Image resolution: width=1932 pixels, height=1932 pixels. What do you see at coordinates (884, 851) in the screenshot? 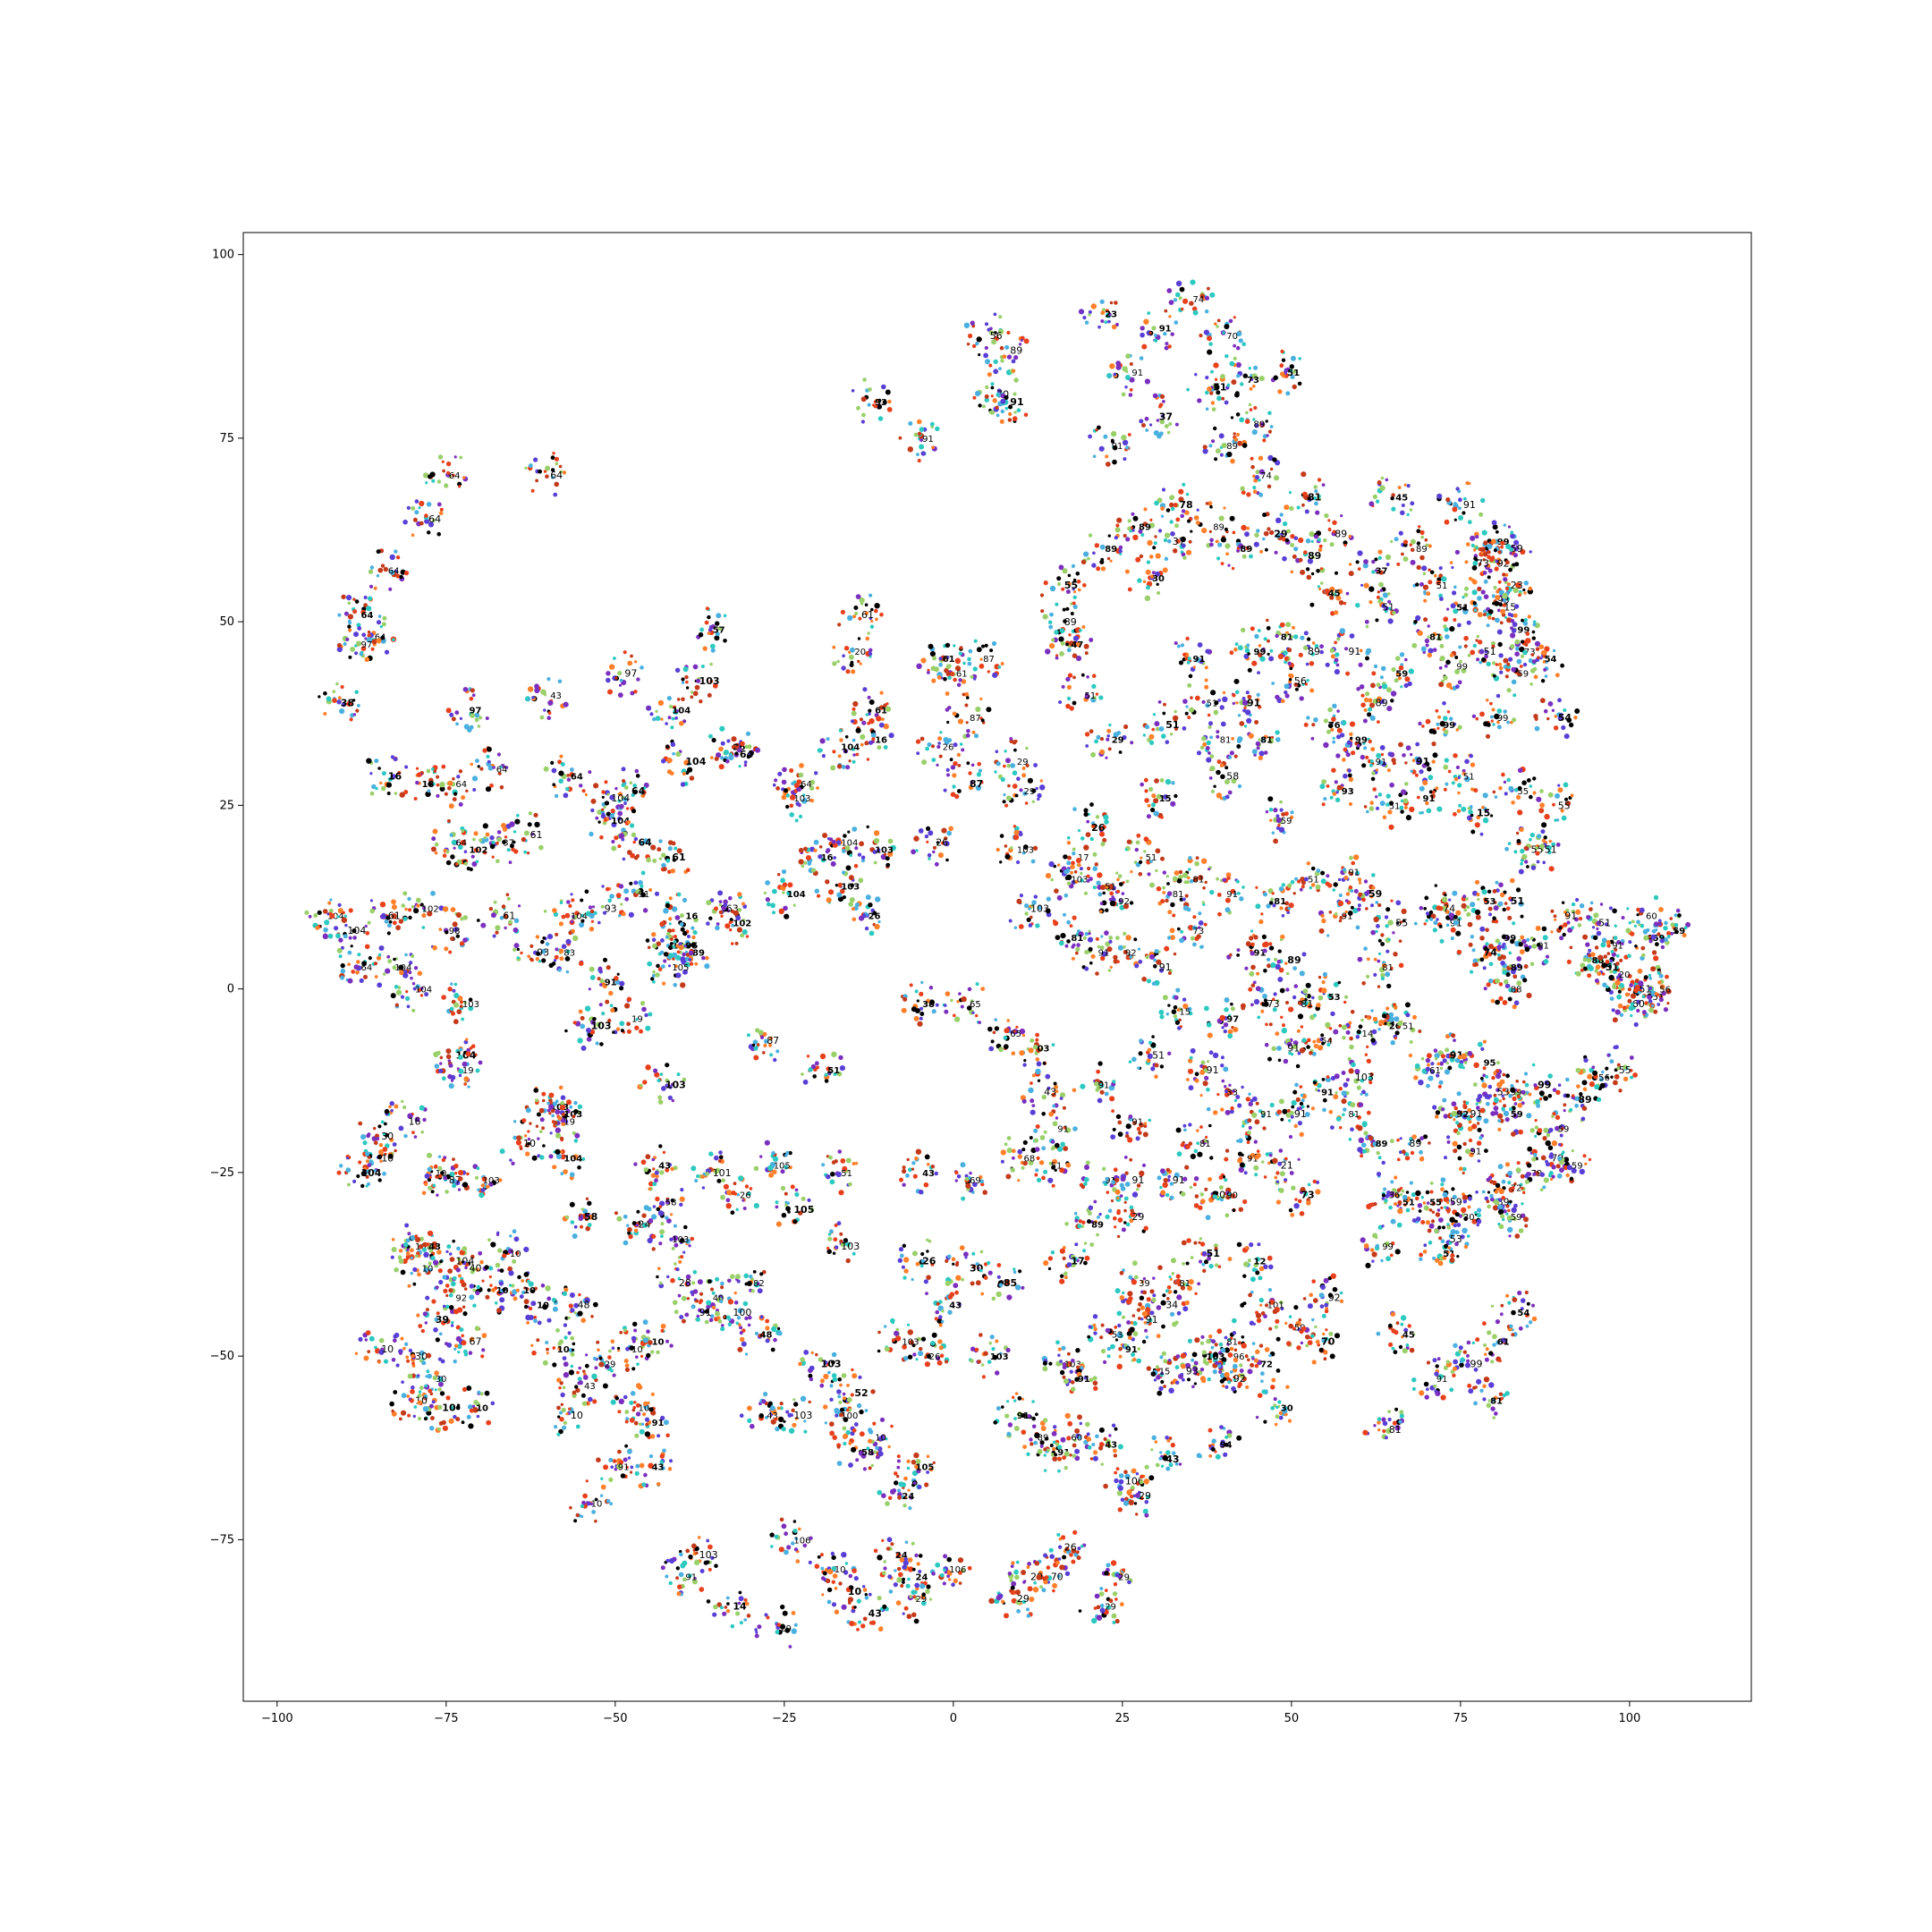
I see `point-label: 103` at bounding box center [884, 851].